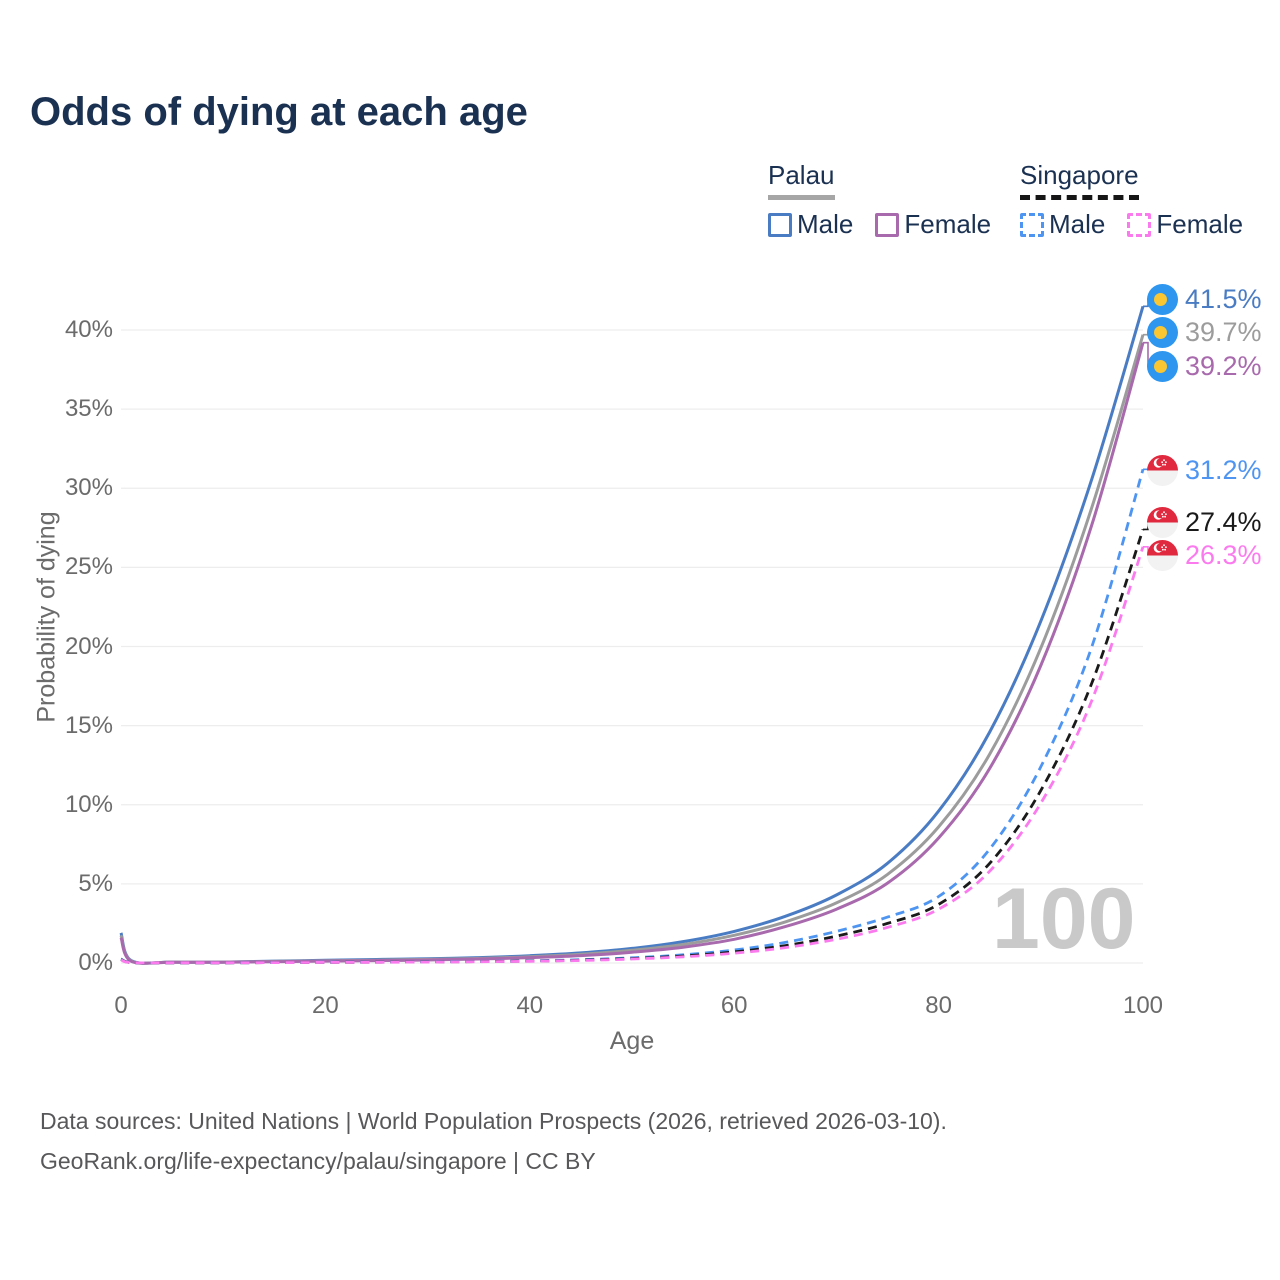 Image resolution: width=1280 pixels, height=1280 pixels. I want to click on x-tick-label: 20, so click(325, 1005).